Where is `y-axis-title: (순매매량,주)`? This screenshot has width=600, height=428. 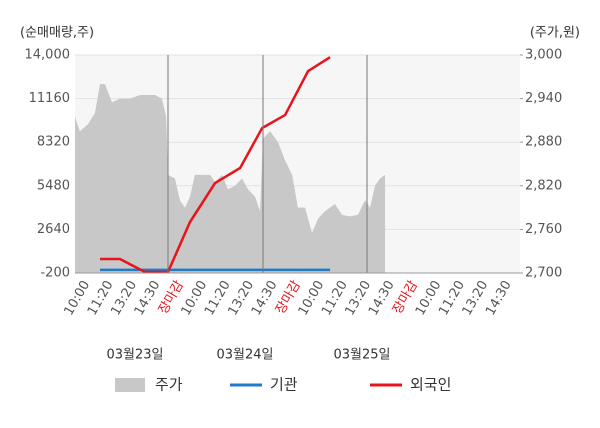 y-axis-title: (순매매량,주) is located at coordinates (57, 33).